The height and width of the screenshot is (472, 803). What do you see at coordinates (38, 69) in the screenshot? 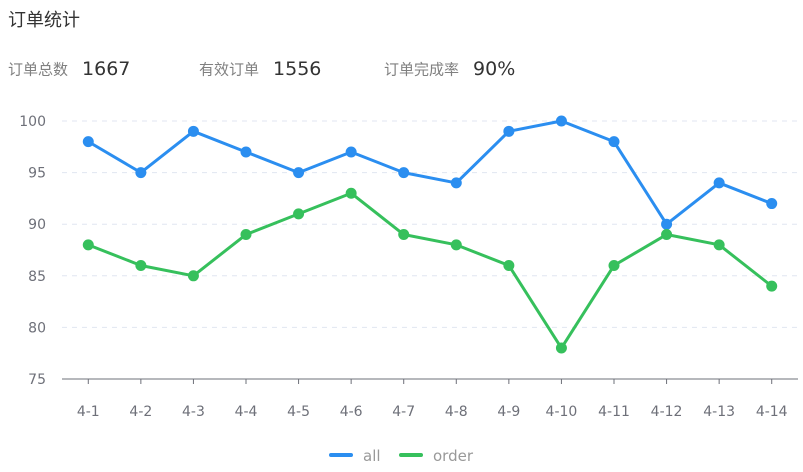
I see `stat-total-orders-label: 订单总数` at bounding box center [38, 69].